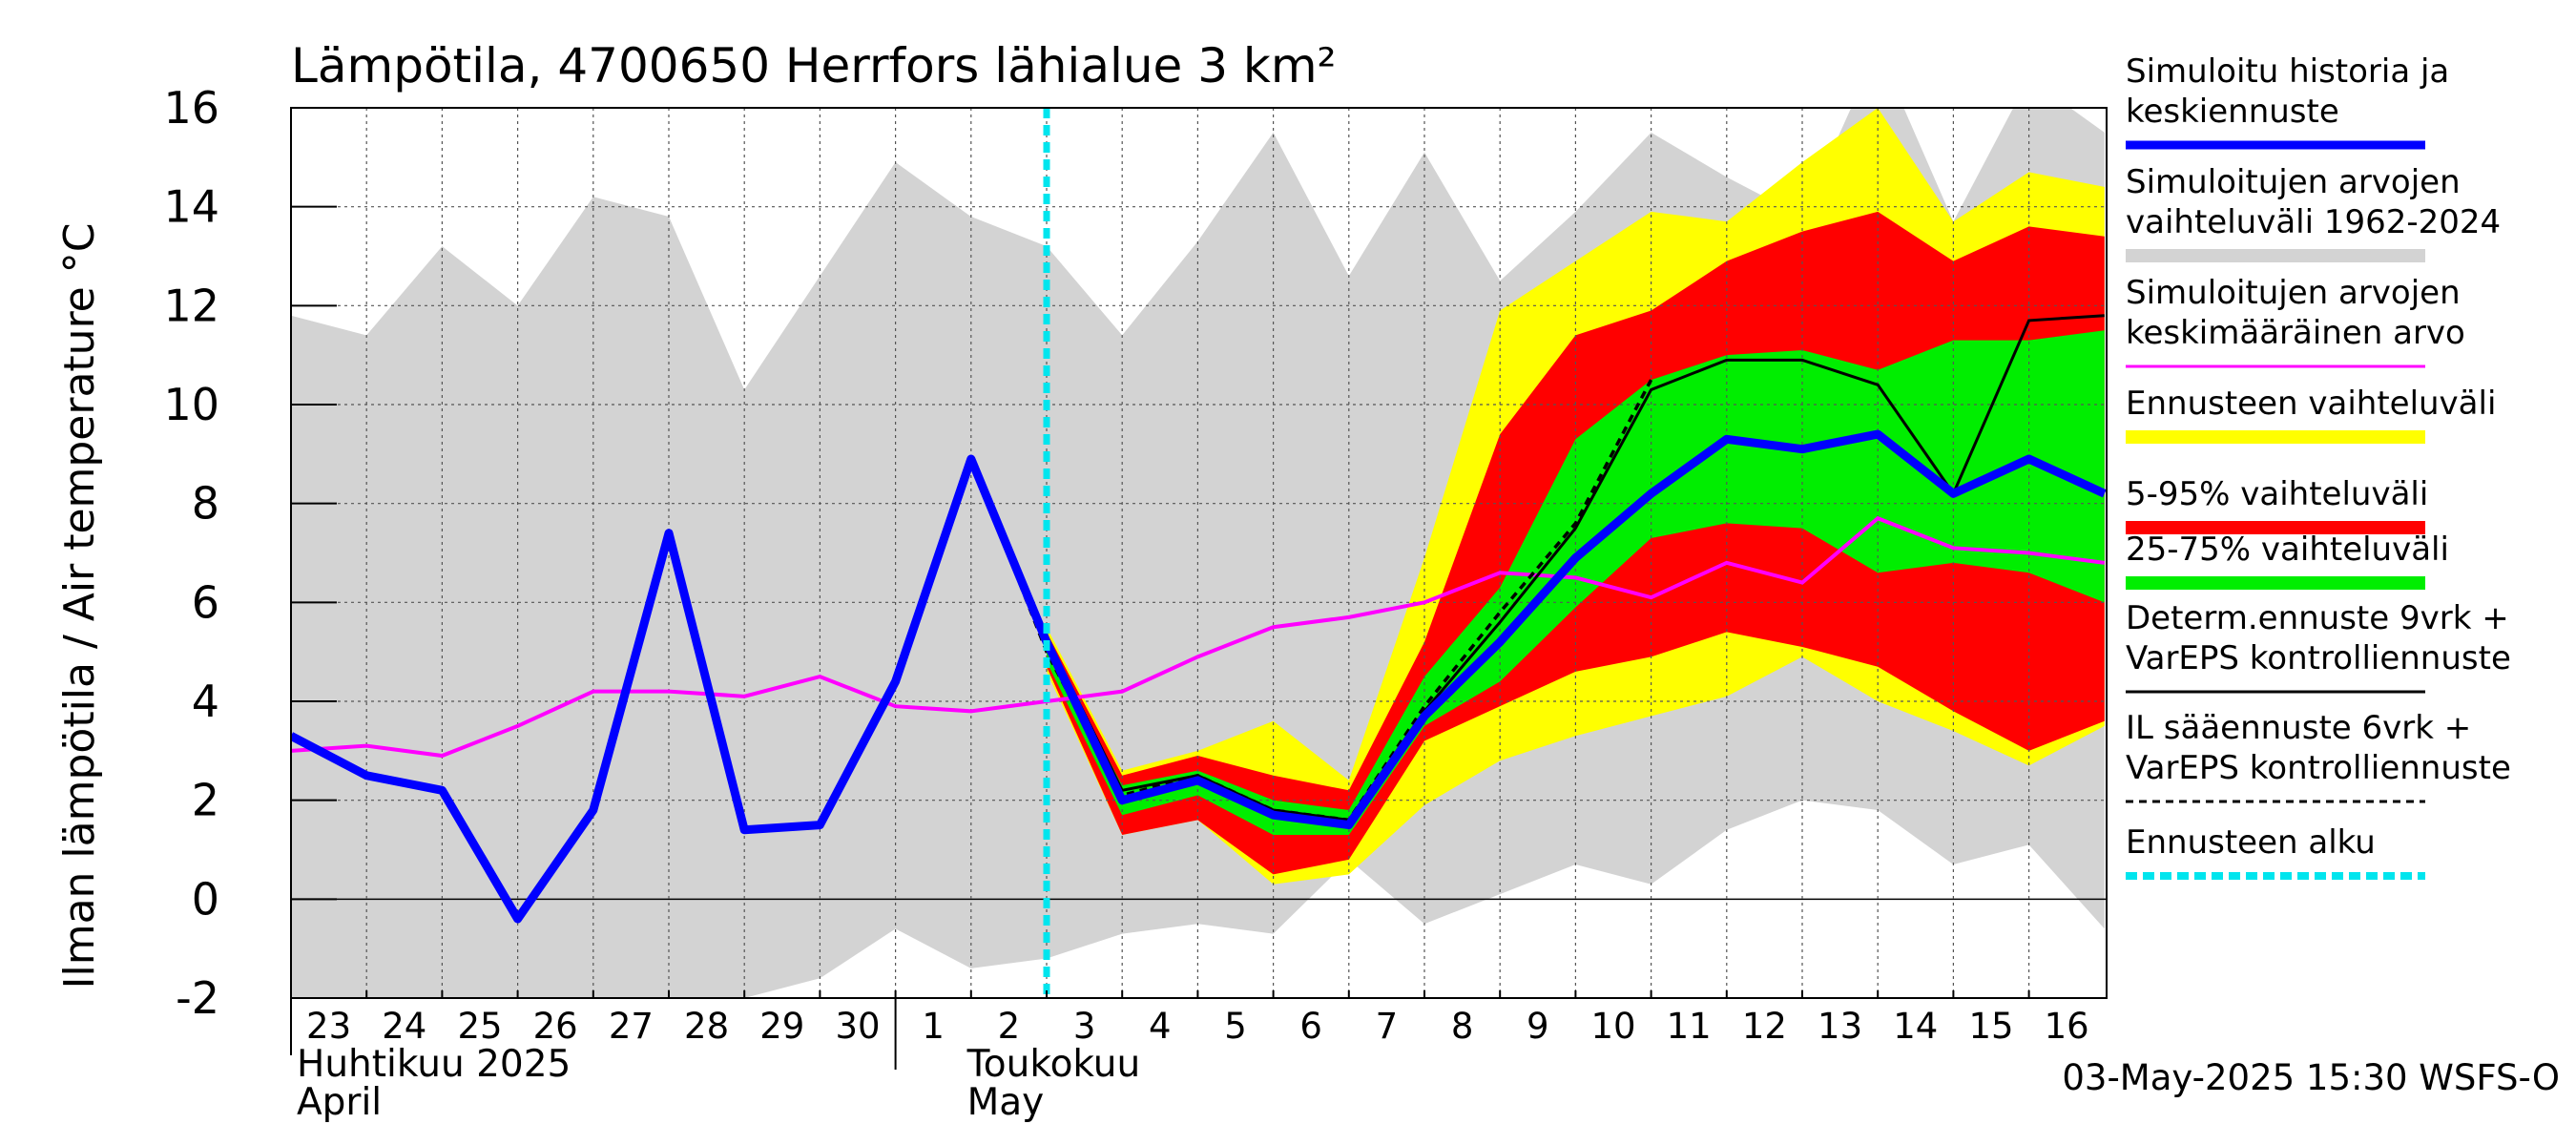 This screenshot has height=1145, width=2576. What do you see at coordinates (191, 305) in the screenshot?
I see `y-tick-label: 12` at bounding box center [191, 305].